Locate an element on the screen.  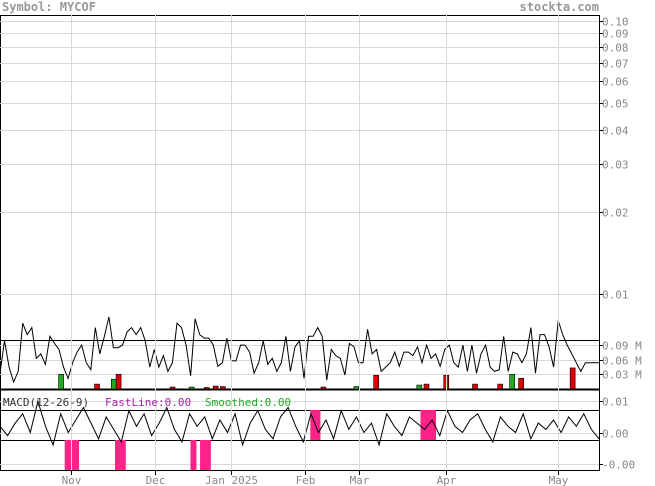
month-label: Dec is located at coordinates (156, 480).